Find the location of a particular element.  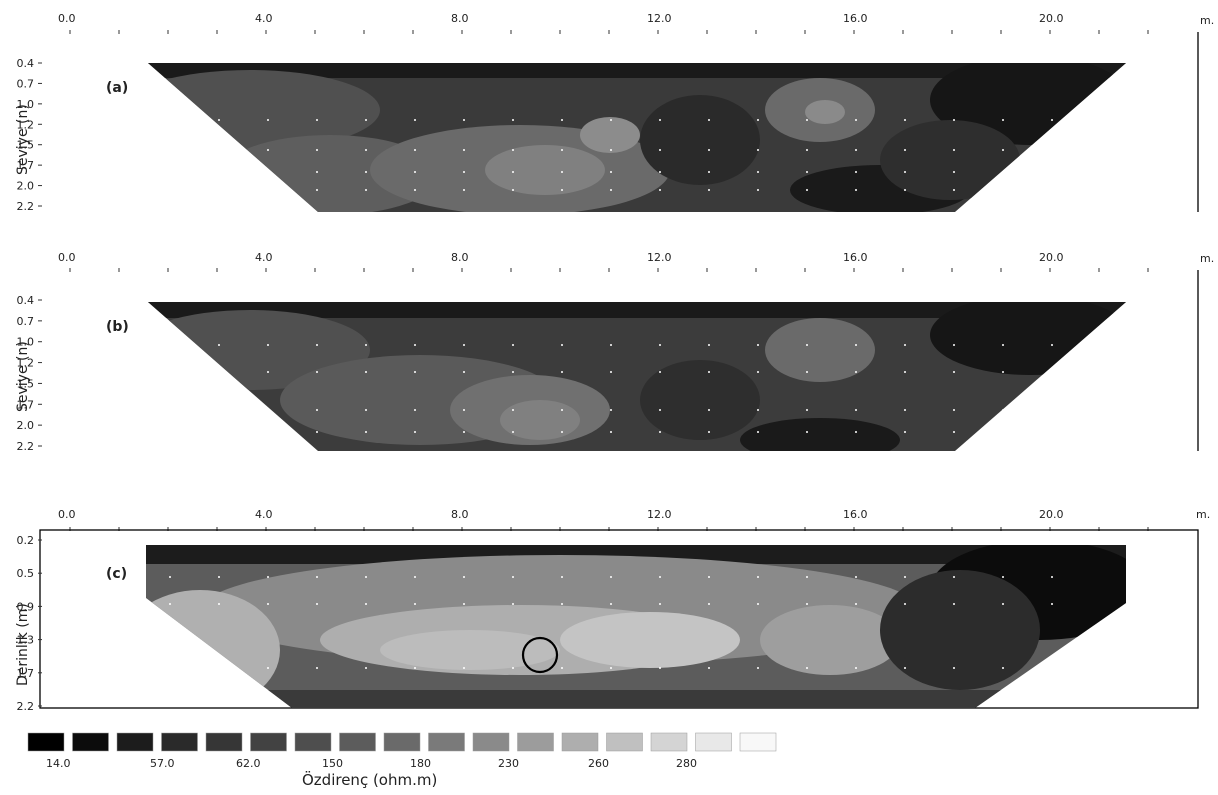

y-tick-label: 0.4 is located at coordinates (26, 63).